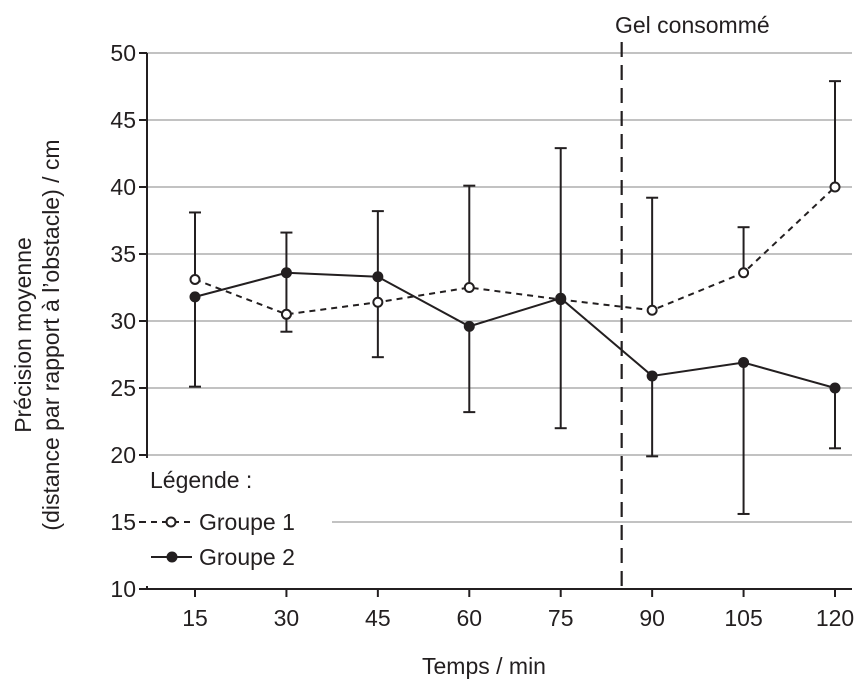 This screenshot has height=682, width=858. What do you see at coordinates (247, 557) in the screenshot?
I see `legend-label-groupe-2: Groupe 2` at bounding box center [247, 557].